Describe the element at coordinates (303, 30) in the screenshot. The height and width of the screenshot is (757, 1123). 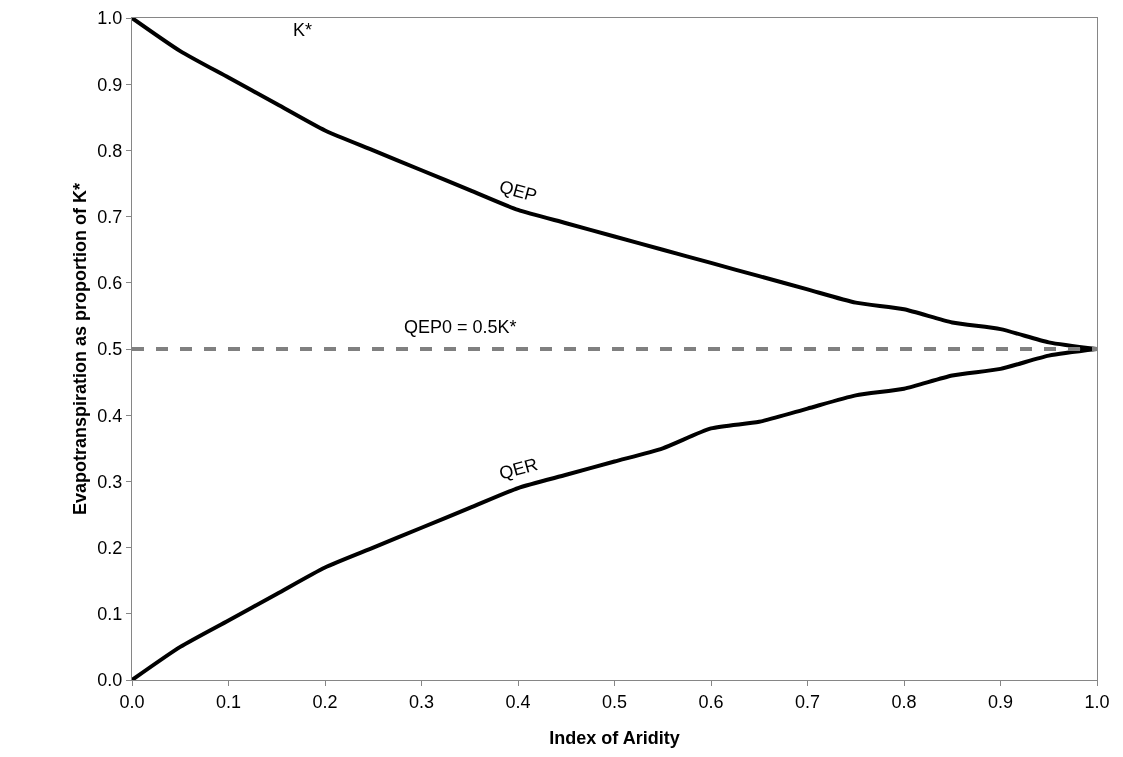
I see `annotation: K*` at that location.